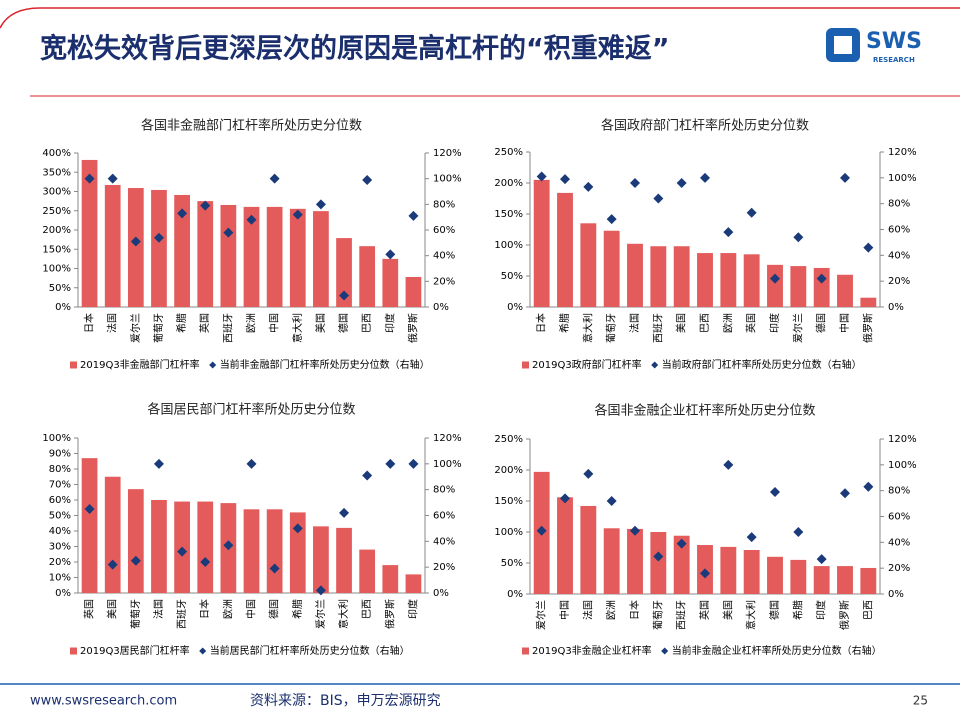 The image size is (960, 724). Describe the element at coordinates (894, 41) in the screenshot. I see `logo-text: SWS` at that location.